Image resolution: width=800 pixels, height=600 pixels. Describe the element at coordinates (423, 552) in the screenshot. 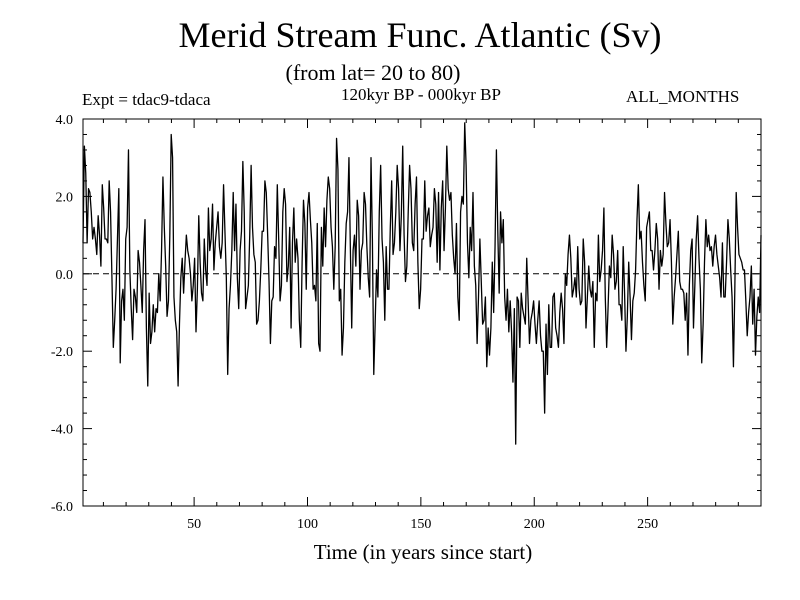

I see `x-axis-label: Time (in years since start)` at that location.